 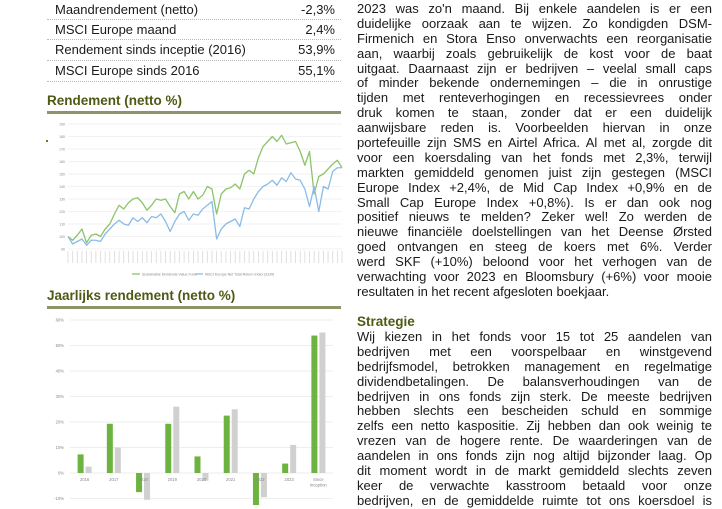 What do you see at coordinates (194, 298) in the screenshot?
I see `jaarlijks-heading: Jaarlijks rendement (netto %)` at bounding box center [194, 298].